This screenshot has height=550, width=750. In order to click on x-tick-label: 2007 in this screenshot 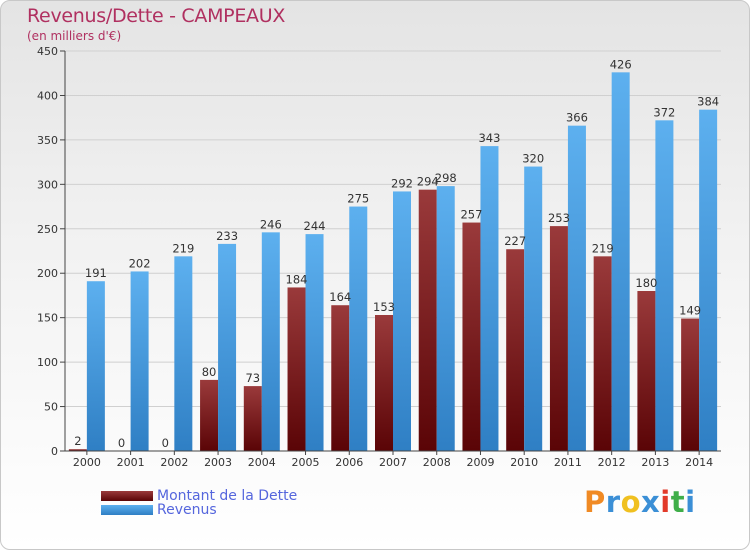, I will do `click(393, 462)`.